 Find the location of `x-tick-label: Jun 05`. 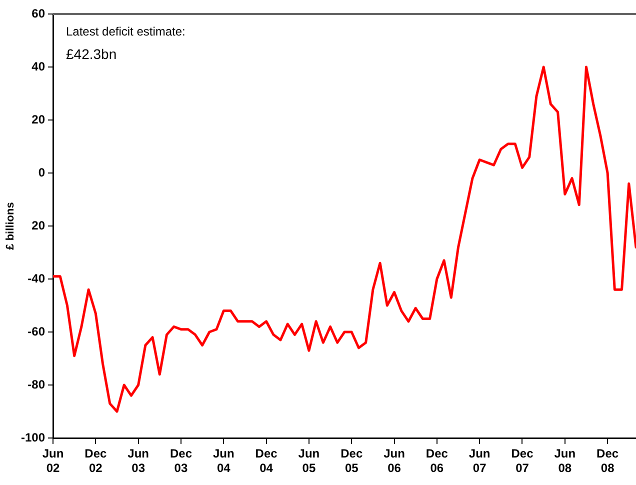

x-tick-label: Jun 05 is located at coordinates (309, 460).